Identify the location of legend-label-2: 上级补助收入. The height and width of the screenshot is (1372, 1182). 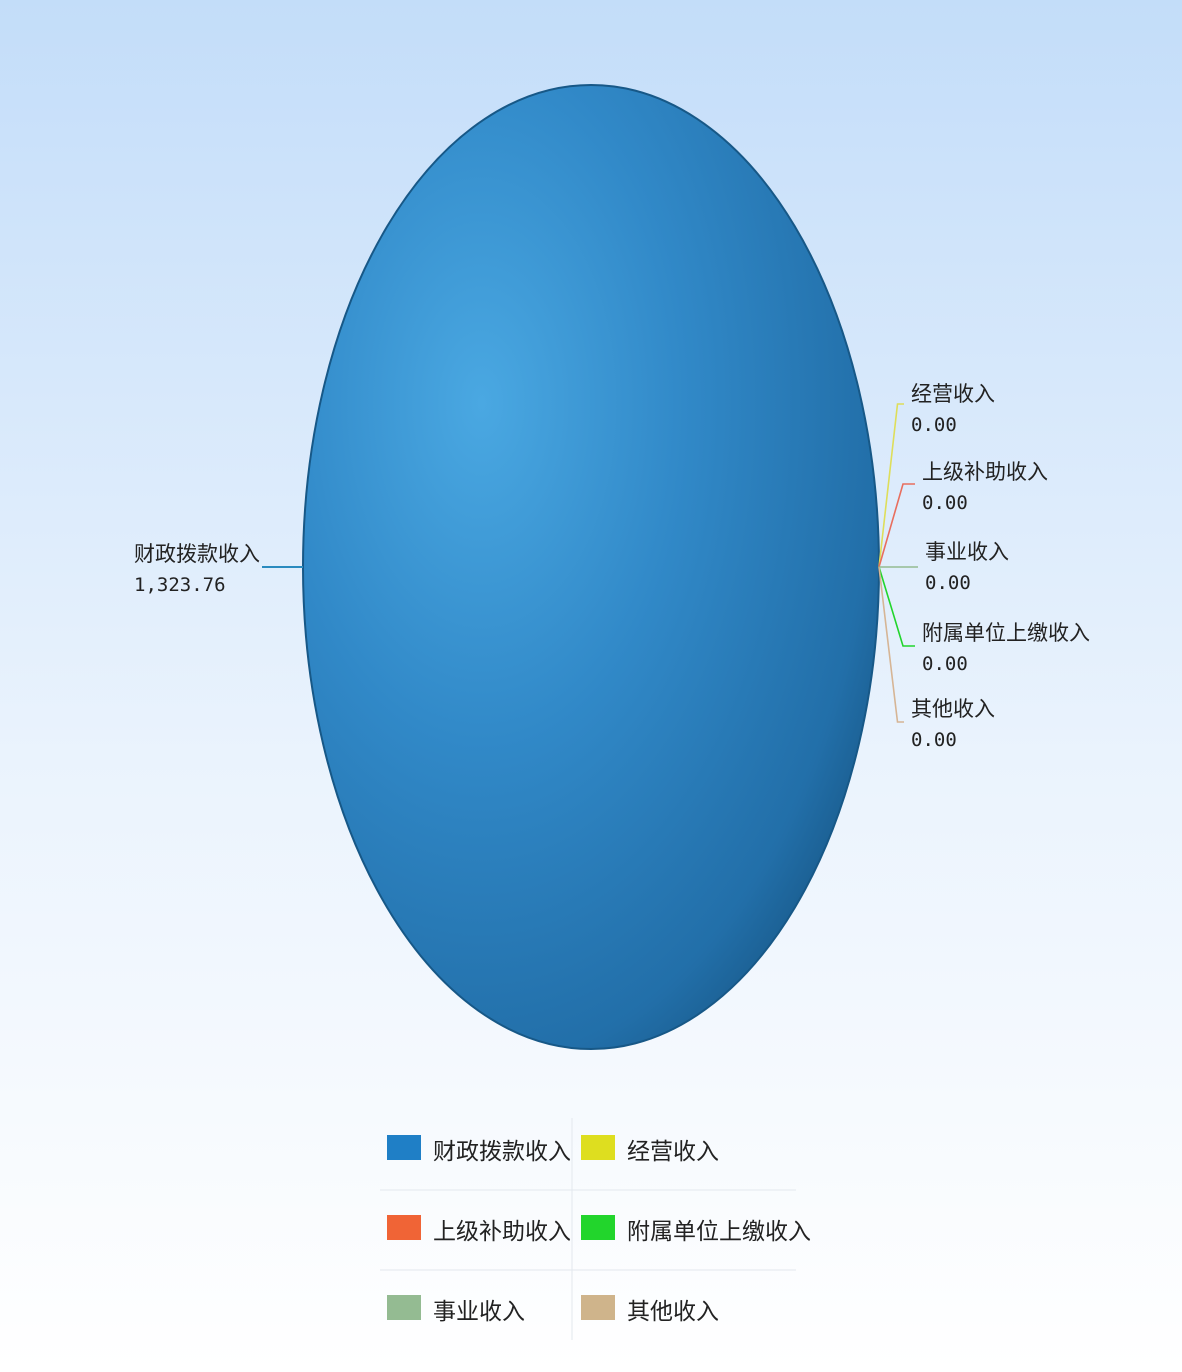
(502, 1232).